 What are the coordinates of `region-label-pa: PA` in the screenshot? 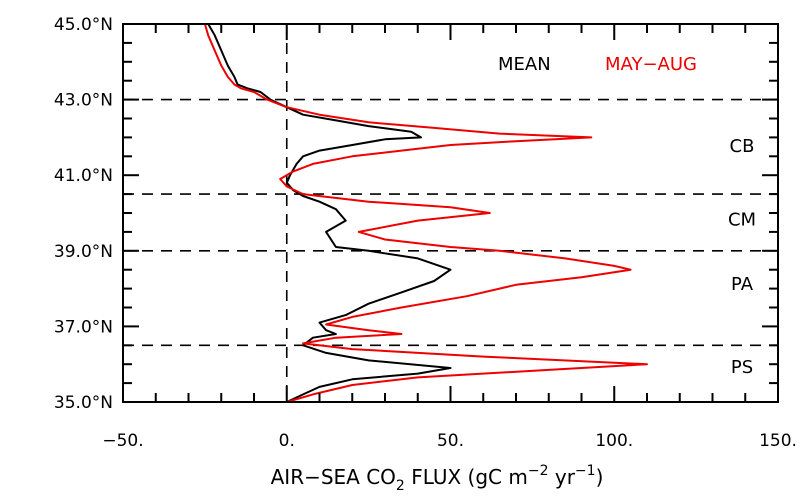 It's located at (742, 284).